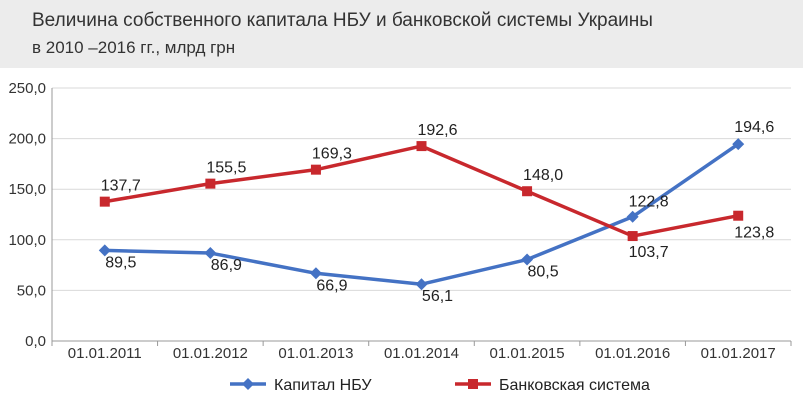  I want to click on y-tick-label: 200,0, so click(27, 139).